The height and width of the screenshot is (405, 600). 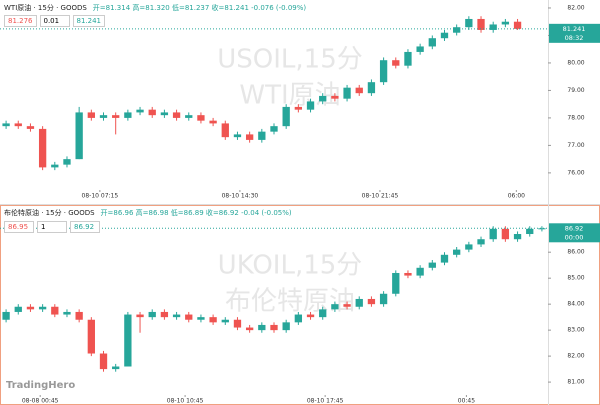 What do you see at coordinates (85, 227) in the screenshot?
I see `buy-box: 86.92` at bounding box center [85, 227].